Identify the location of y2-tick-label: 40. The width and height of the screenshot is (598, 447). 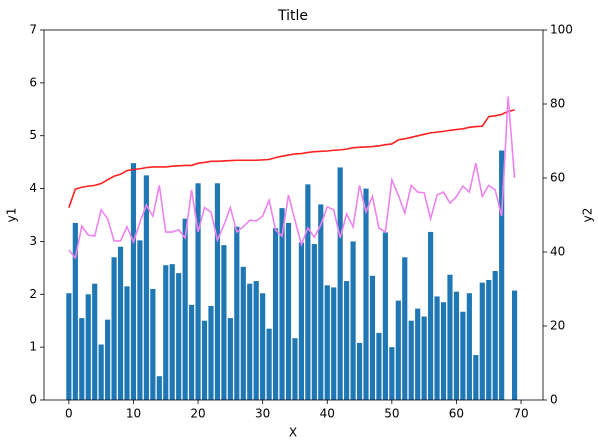
(557, 252).